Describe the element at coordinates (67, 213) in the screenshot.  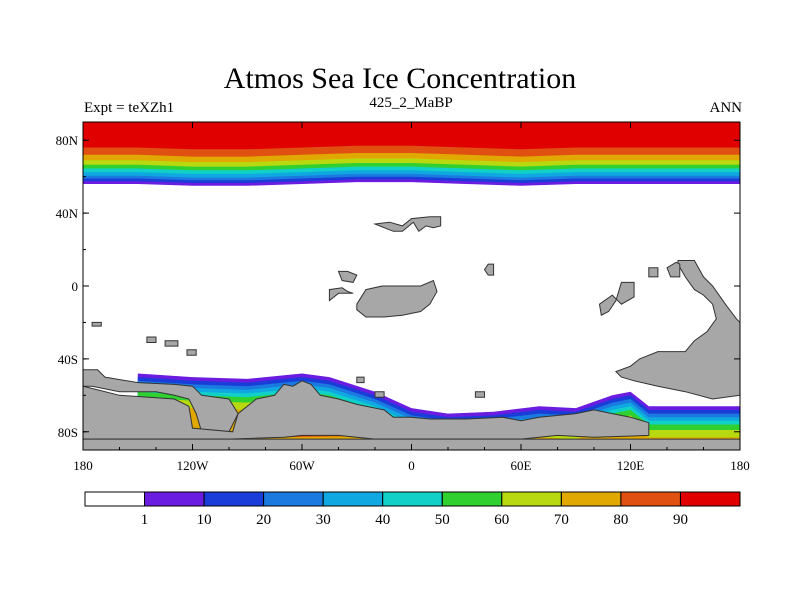
I see `y-tick-label: 40N` at that location.